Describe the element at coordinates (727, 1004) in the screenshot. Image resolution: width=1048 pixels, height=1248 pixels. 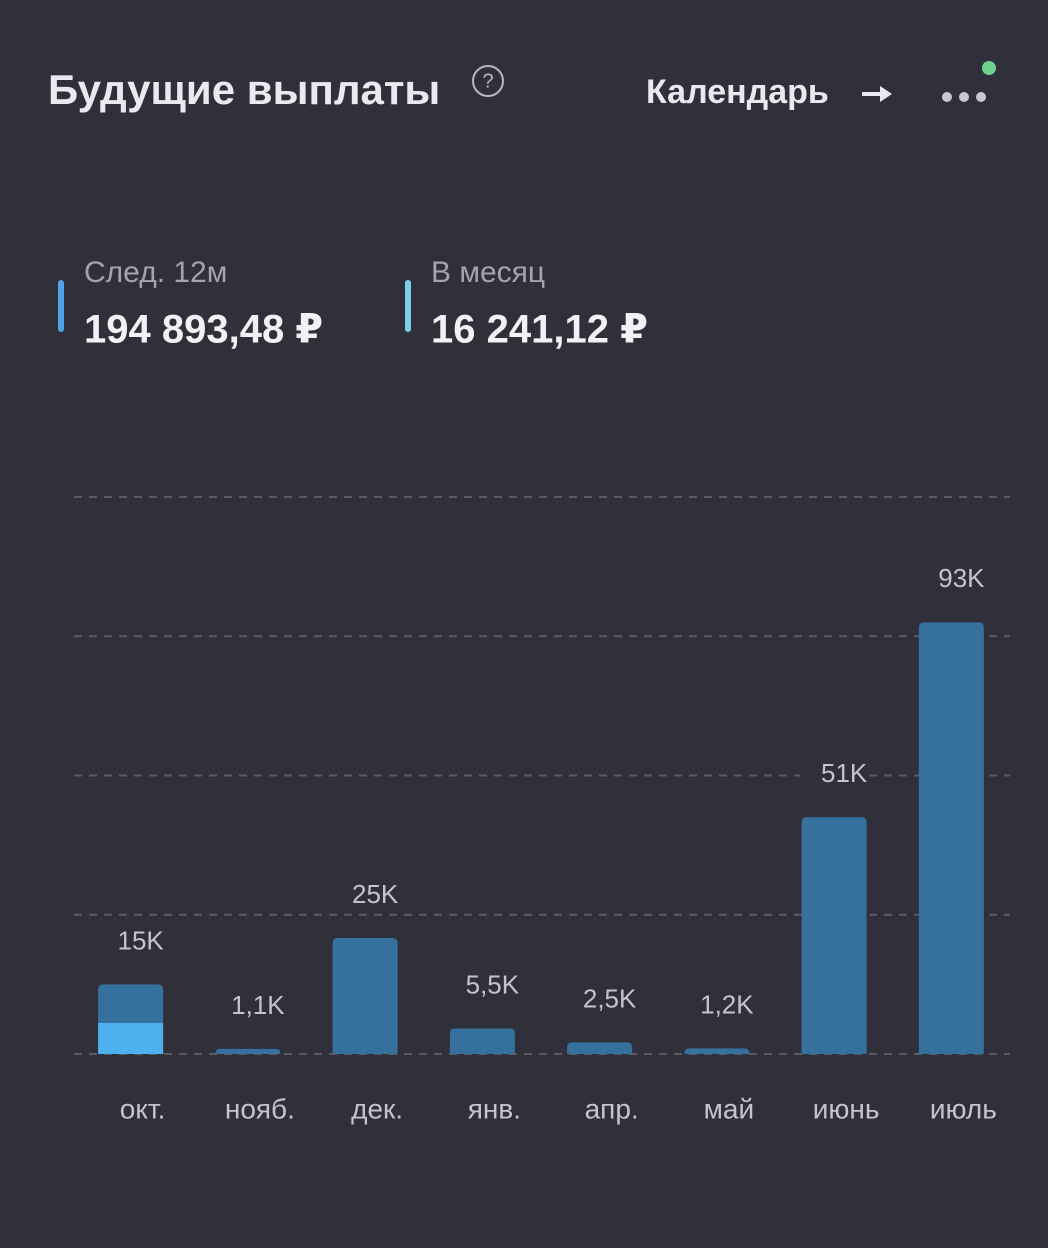
I see `value-label: 1,2K` at that location.